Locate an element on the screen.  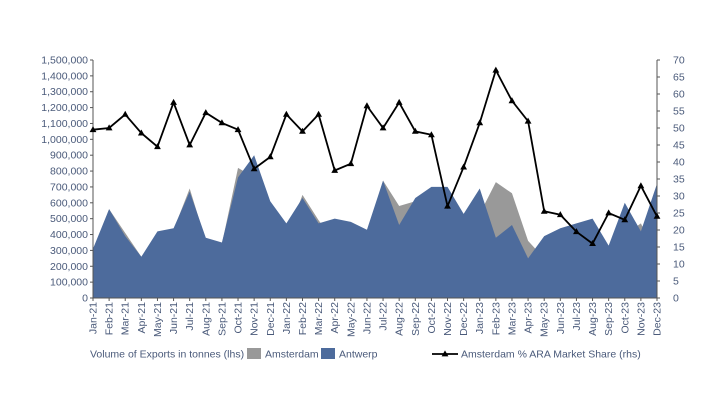
y-tick-label: 1,200,000 is located at coordinates (64, 108).